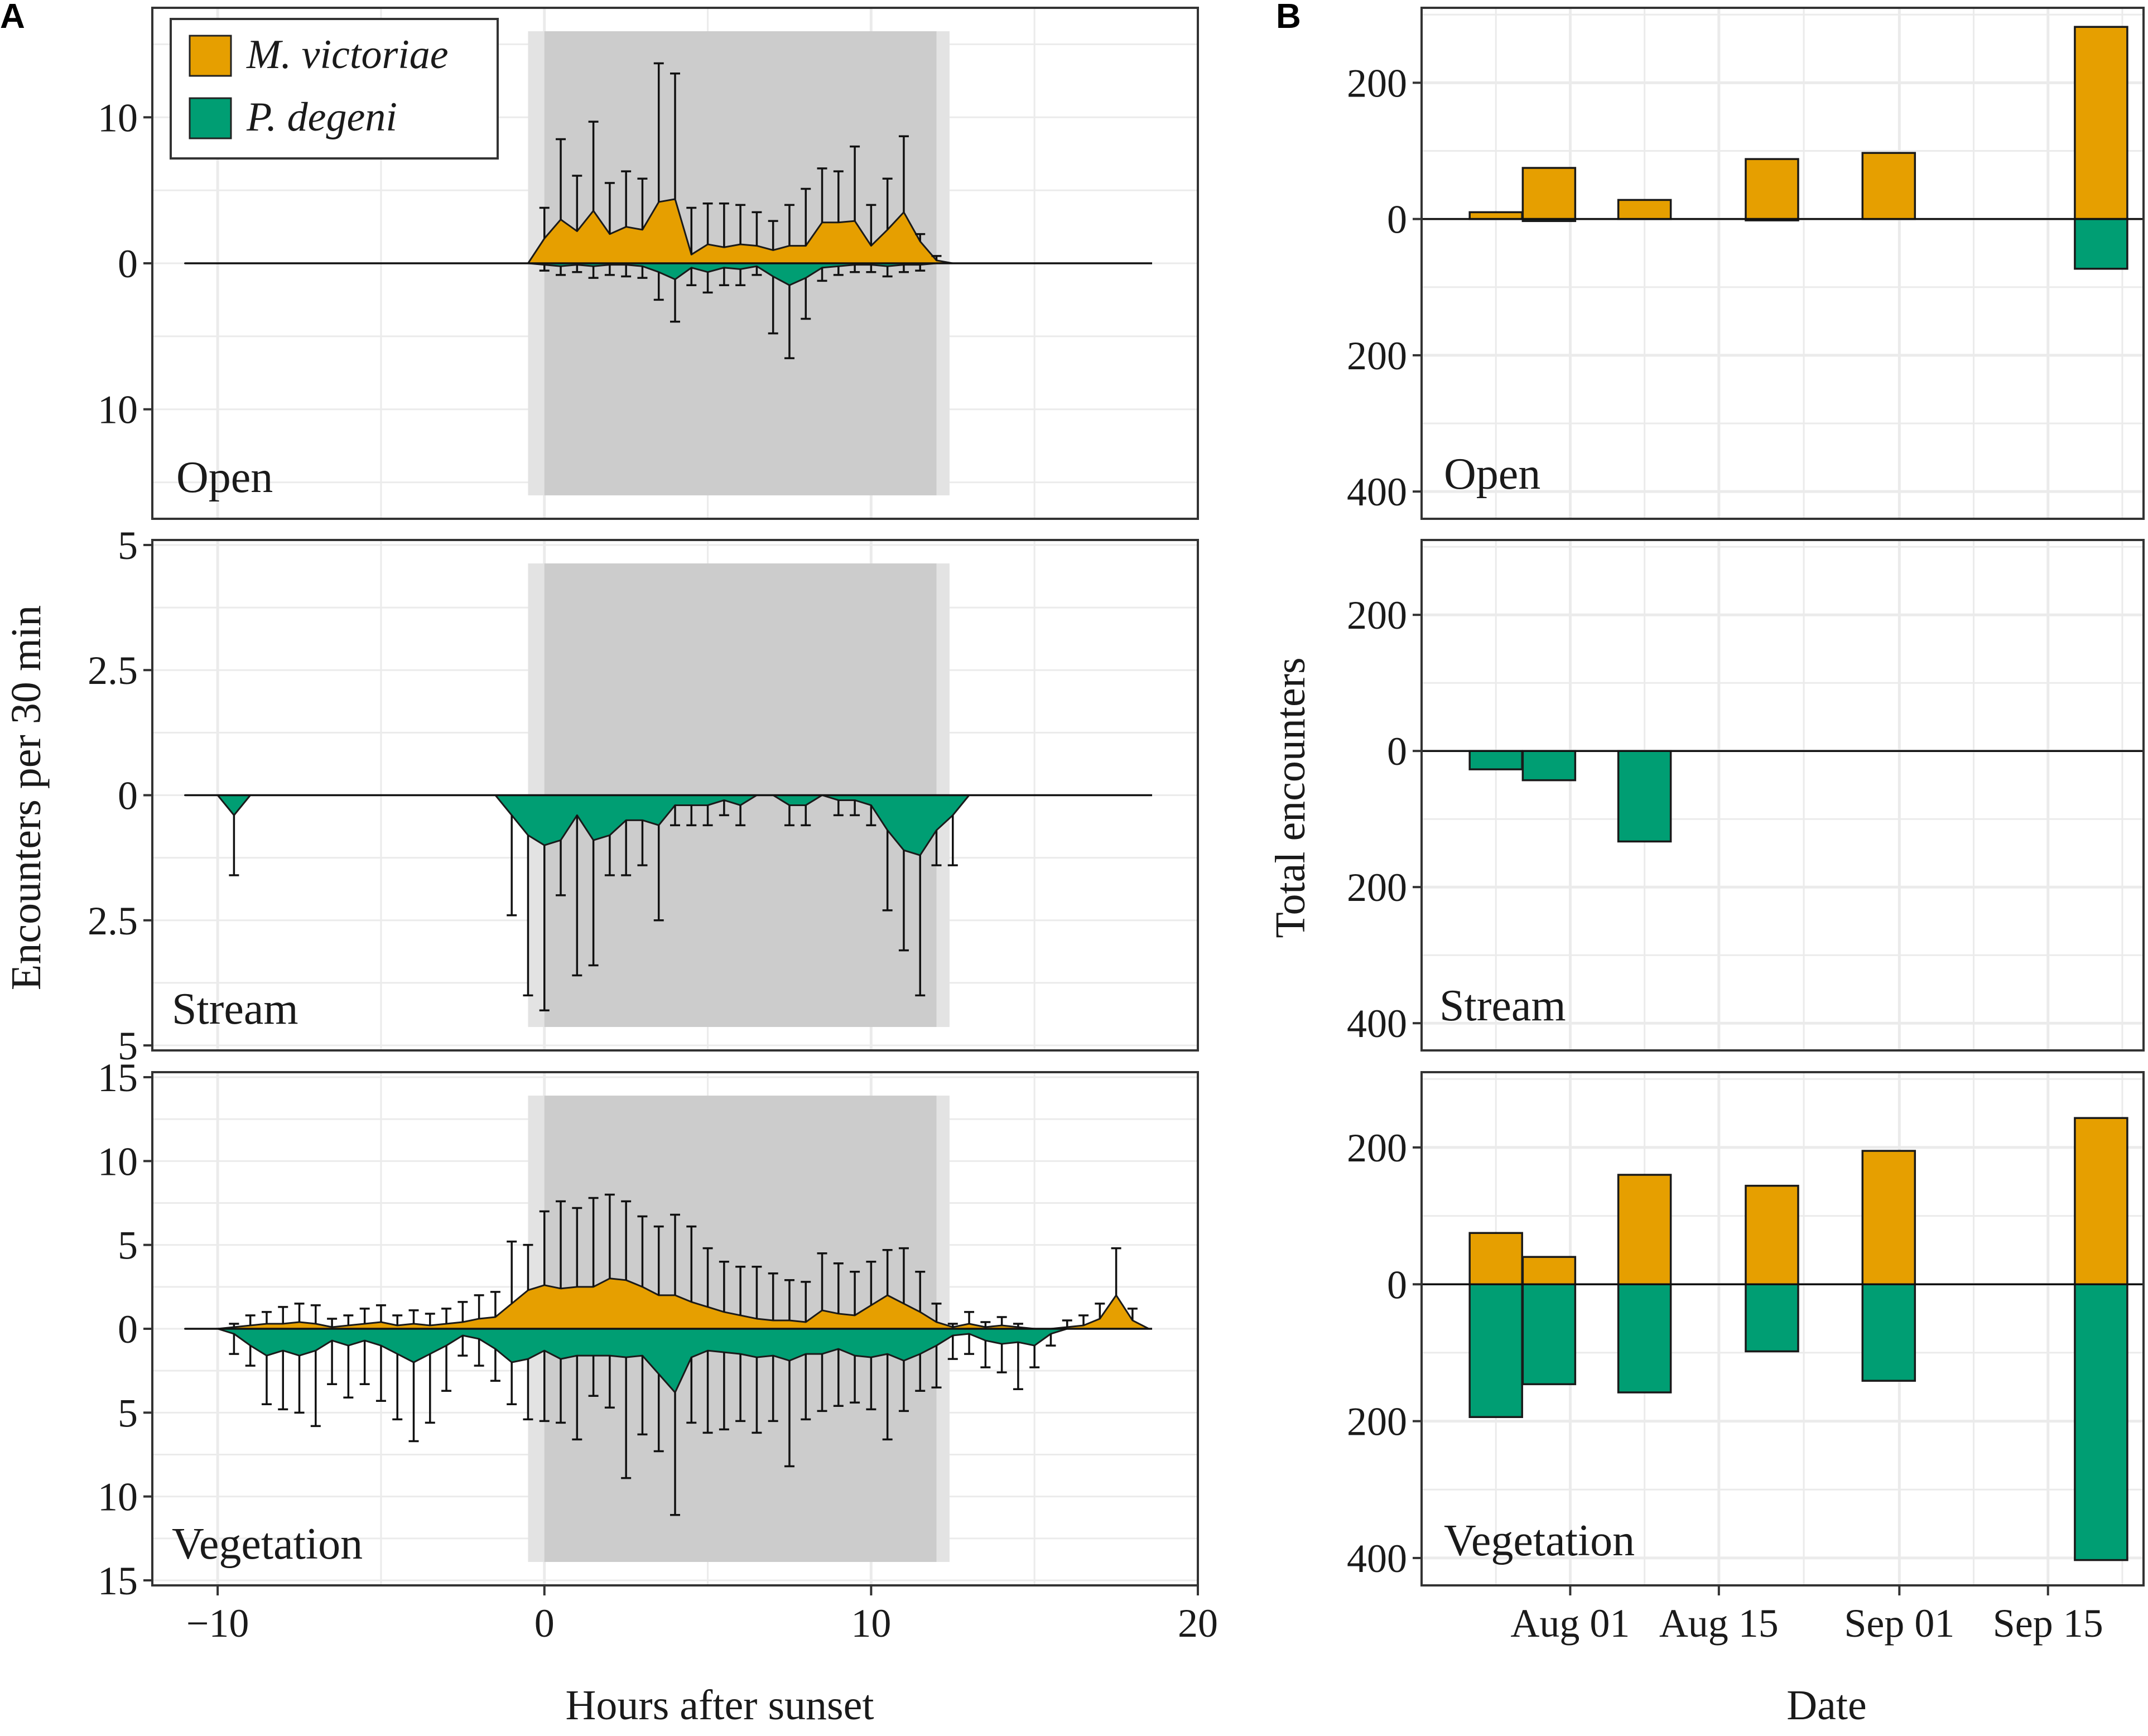 Image resolution: width=2148 pixels, height=1736 pixels. Describe the element at coordinates (2048, 1623) in the screenshot. I see `x-tick-label: Sep 15` at that location.